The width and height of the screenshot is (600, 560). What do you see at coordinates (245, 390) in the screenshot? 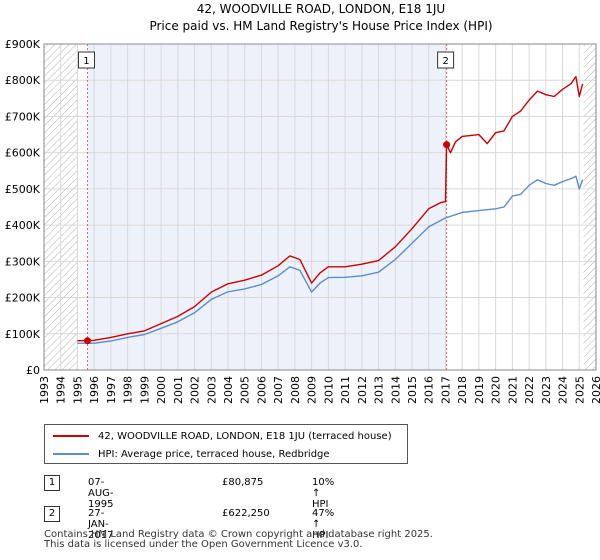
I see `x-tick-label: 2005` at bounding box center [245, 390].